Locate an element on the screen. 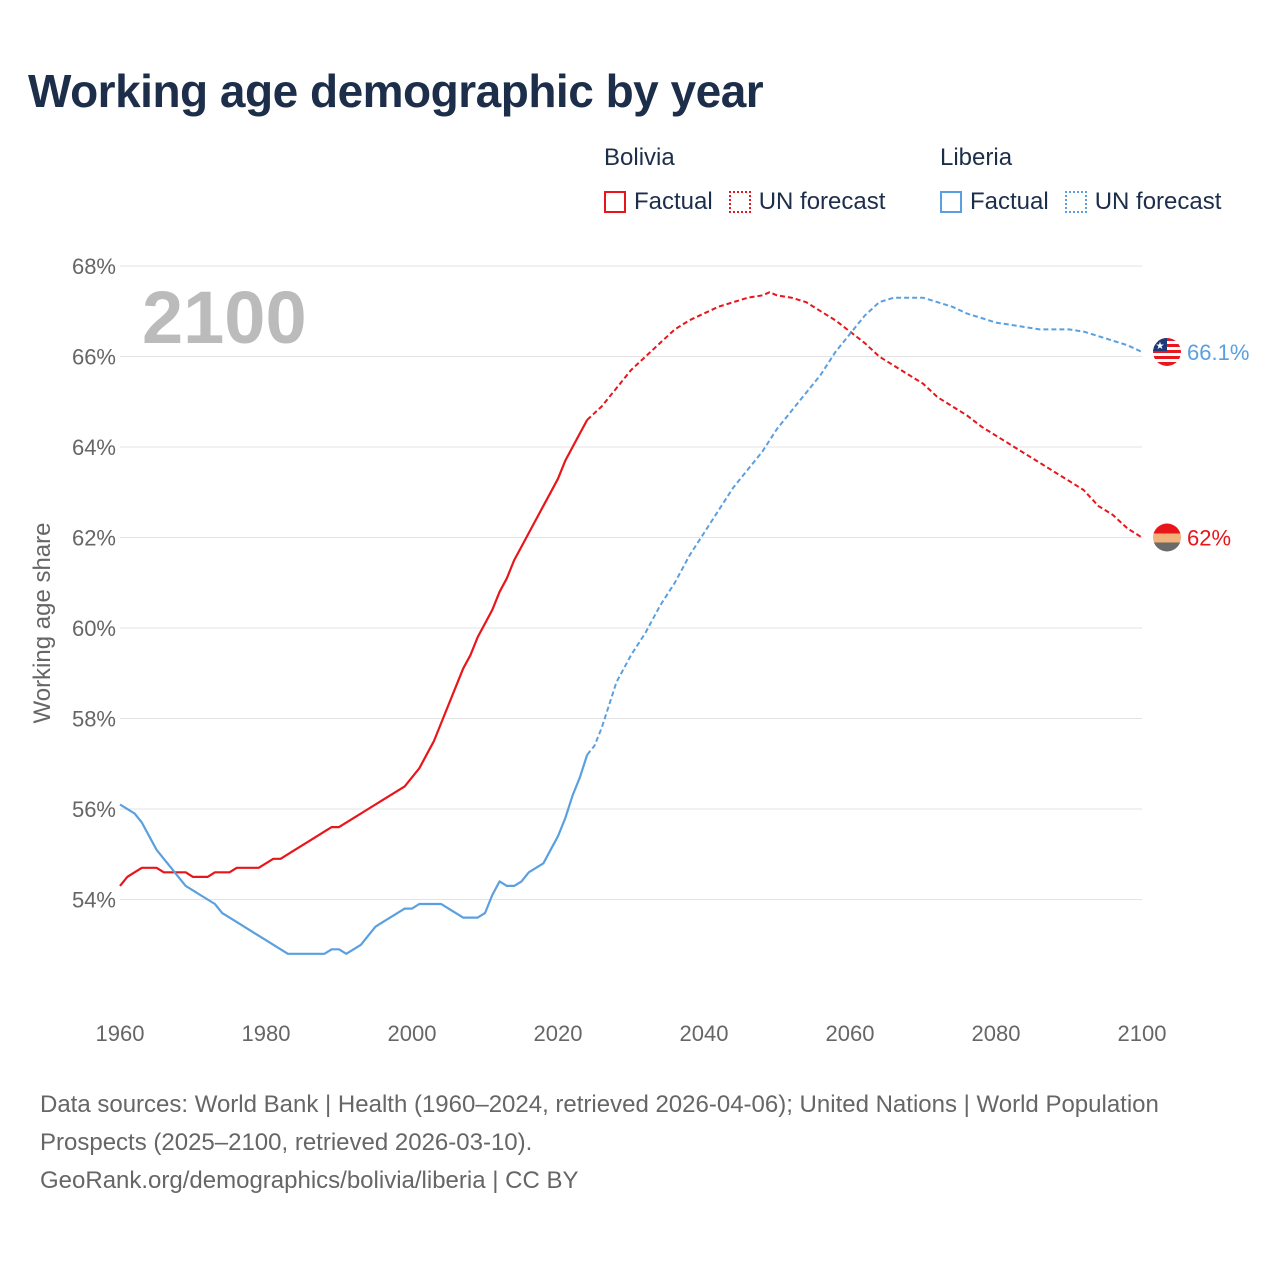 Image resolution: width=1280 pixels, height=1280 pixels. x-tick-label: 1960 is located at coordinates (120, 1033).